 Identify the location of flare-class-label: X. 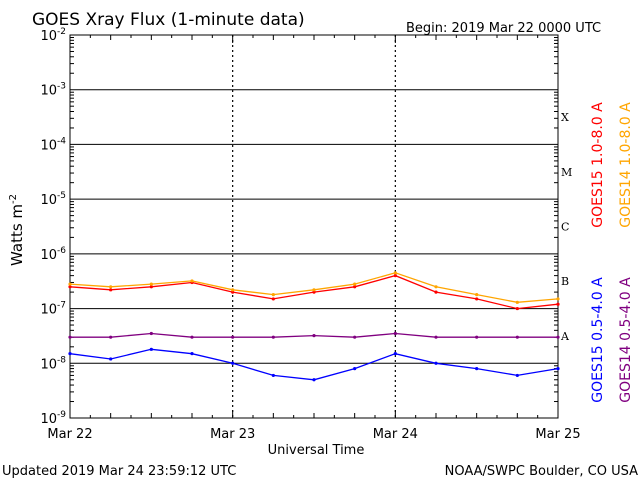
(565, 117).